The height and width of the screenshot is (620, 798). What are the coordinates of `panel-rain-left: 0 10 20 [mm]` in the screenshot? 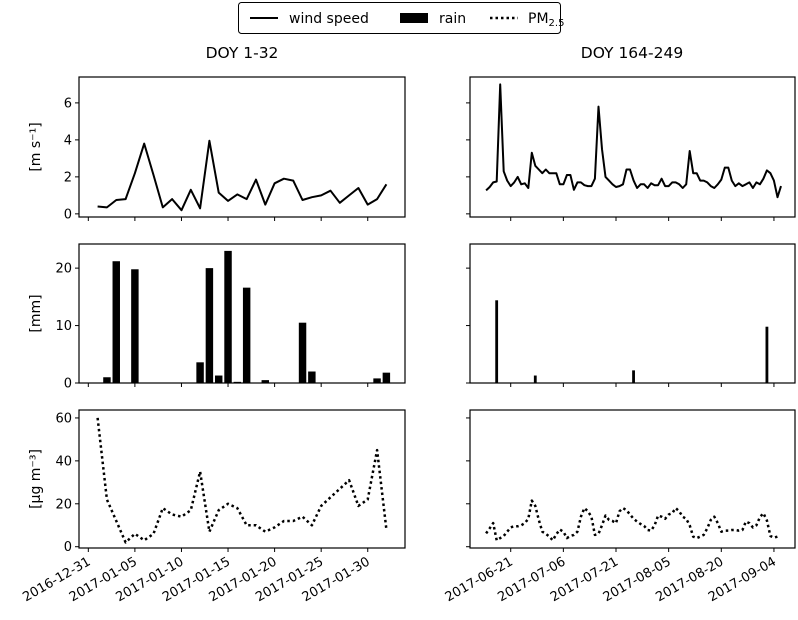 It's located at (217, 317).